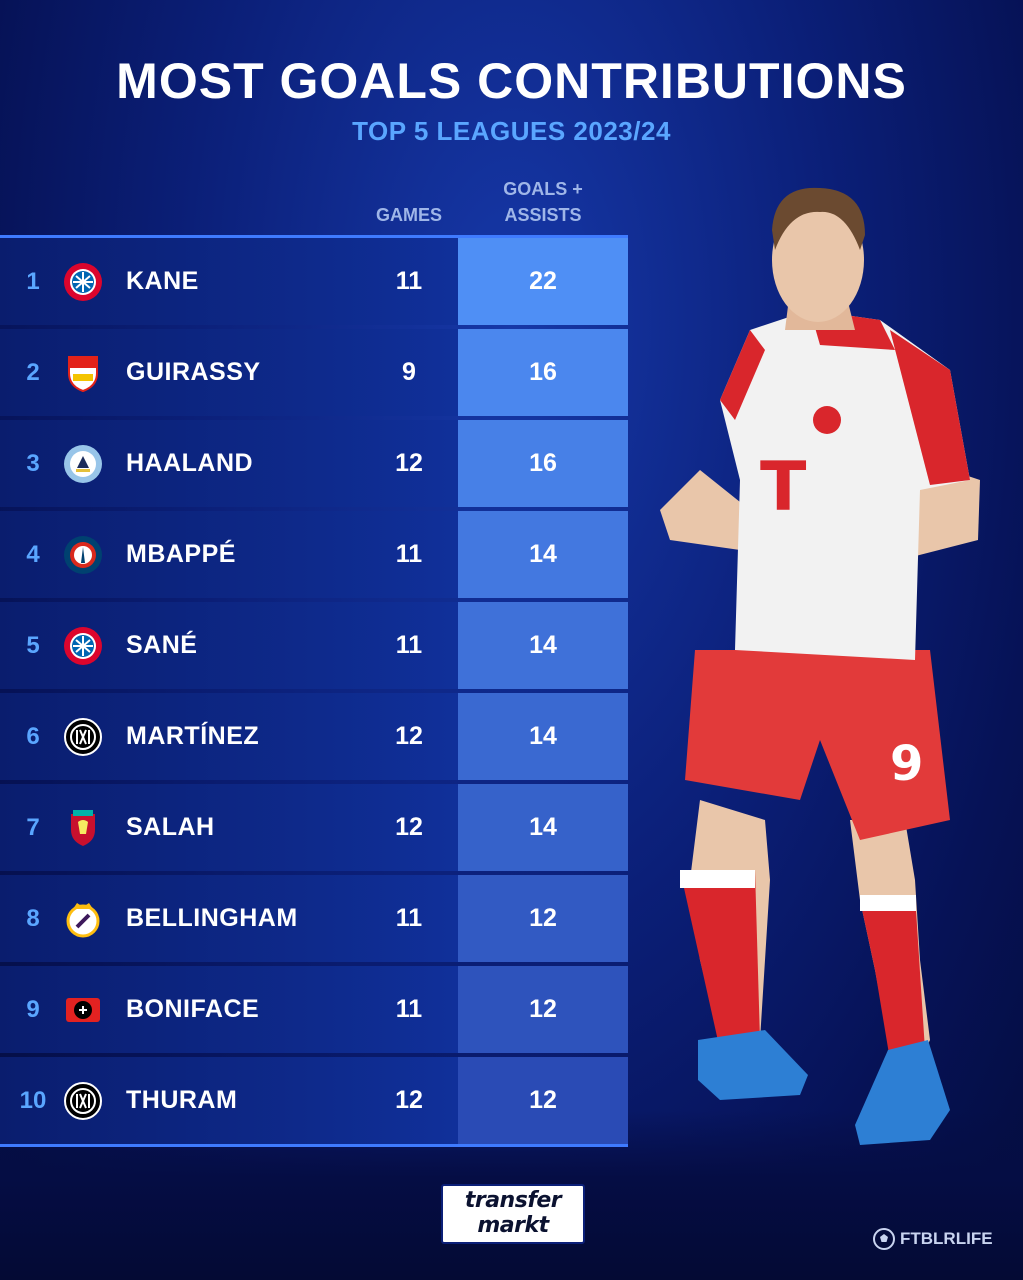 The image size is (1023, 1280). I want to click on player-name: BELLINGHAM, so click(212, 918).